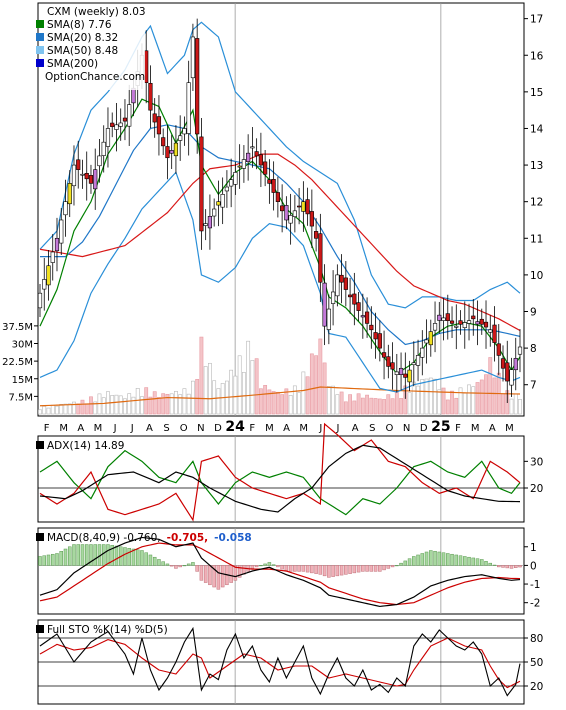 The height and width of the screenshot is (710, 566). I want to click on legend-sma200: SMA(200), so click(72, 64).